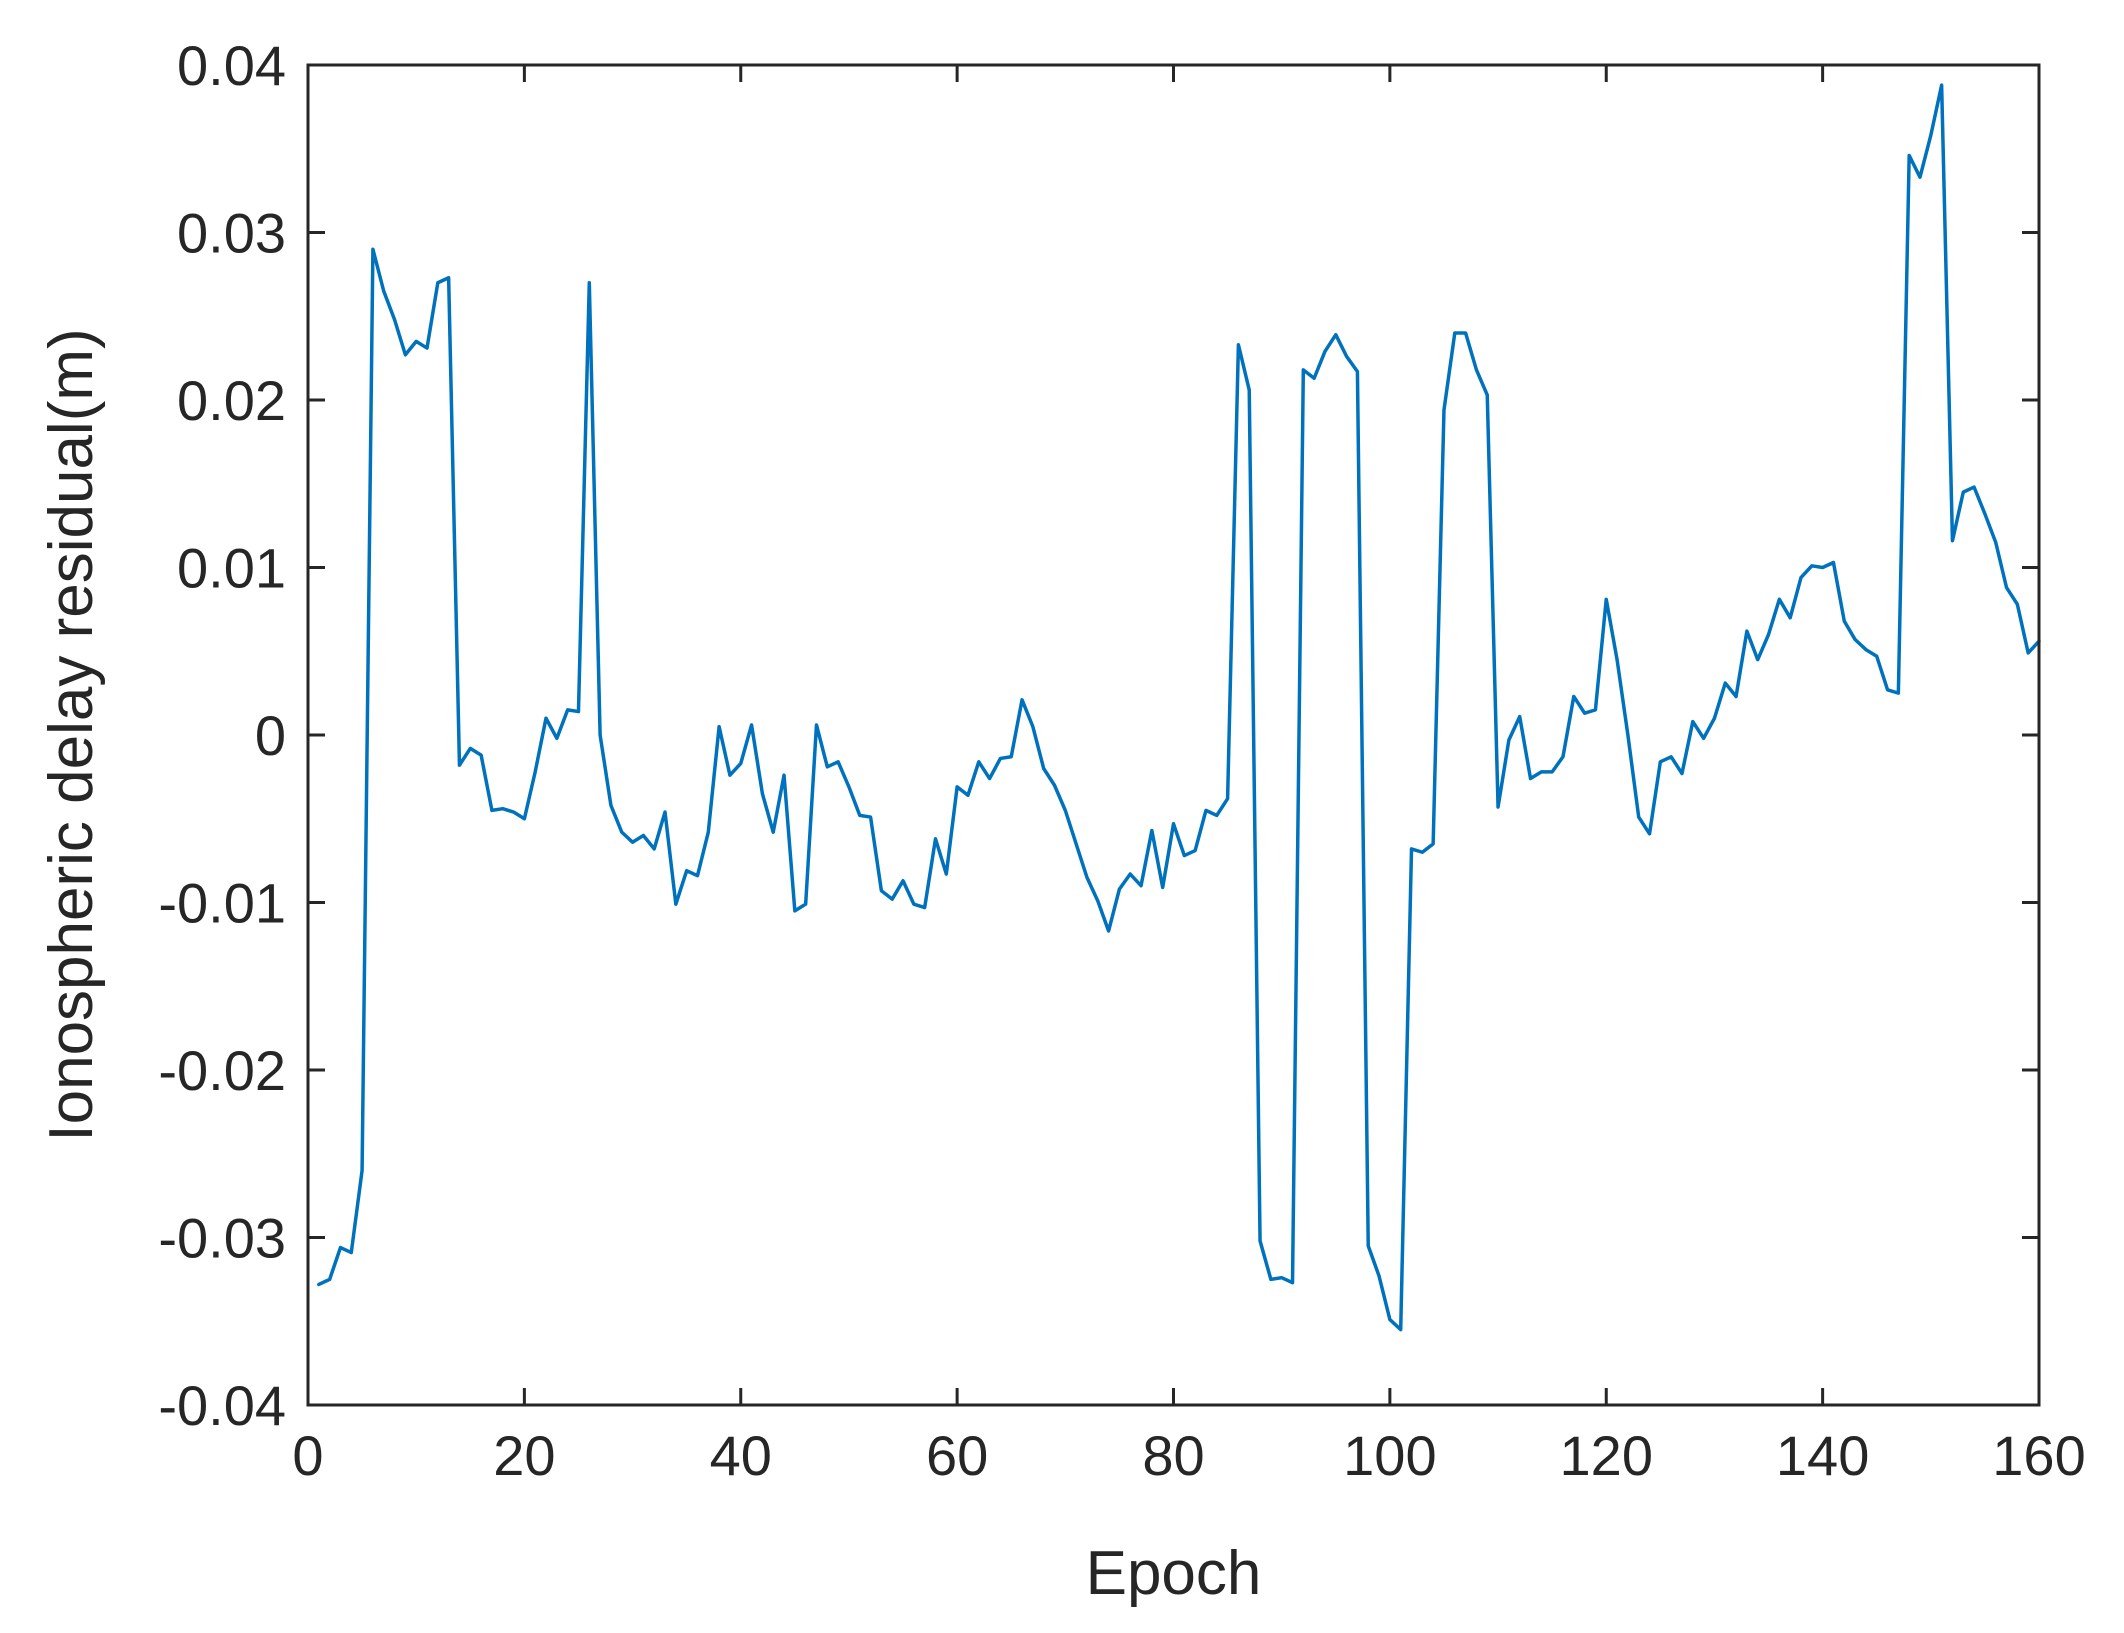 Image resolution: width=2124 pixels, height=1633 pixels. What do you see at coordinates (307, 1455) in the screenshot?
I see `x-tick-label: 0` at bounding box center [307, 1455].